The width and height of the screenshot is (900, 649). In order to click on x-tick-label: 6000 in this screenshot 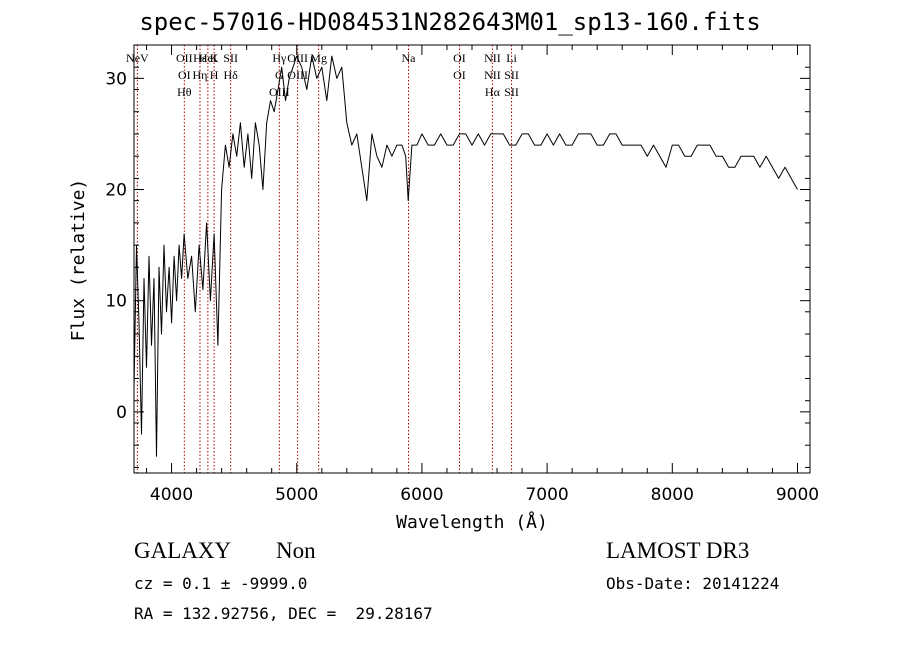, I will do `click(421, 495)`.